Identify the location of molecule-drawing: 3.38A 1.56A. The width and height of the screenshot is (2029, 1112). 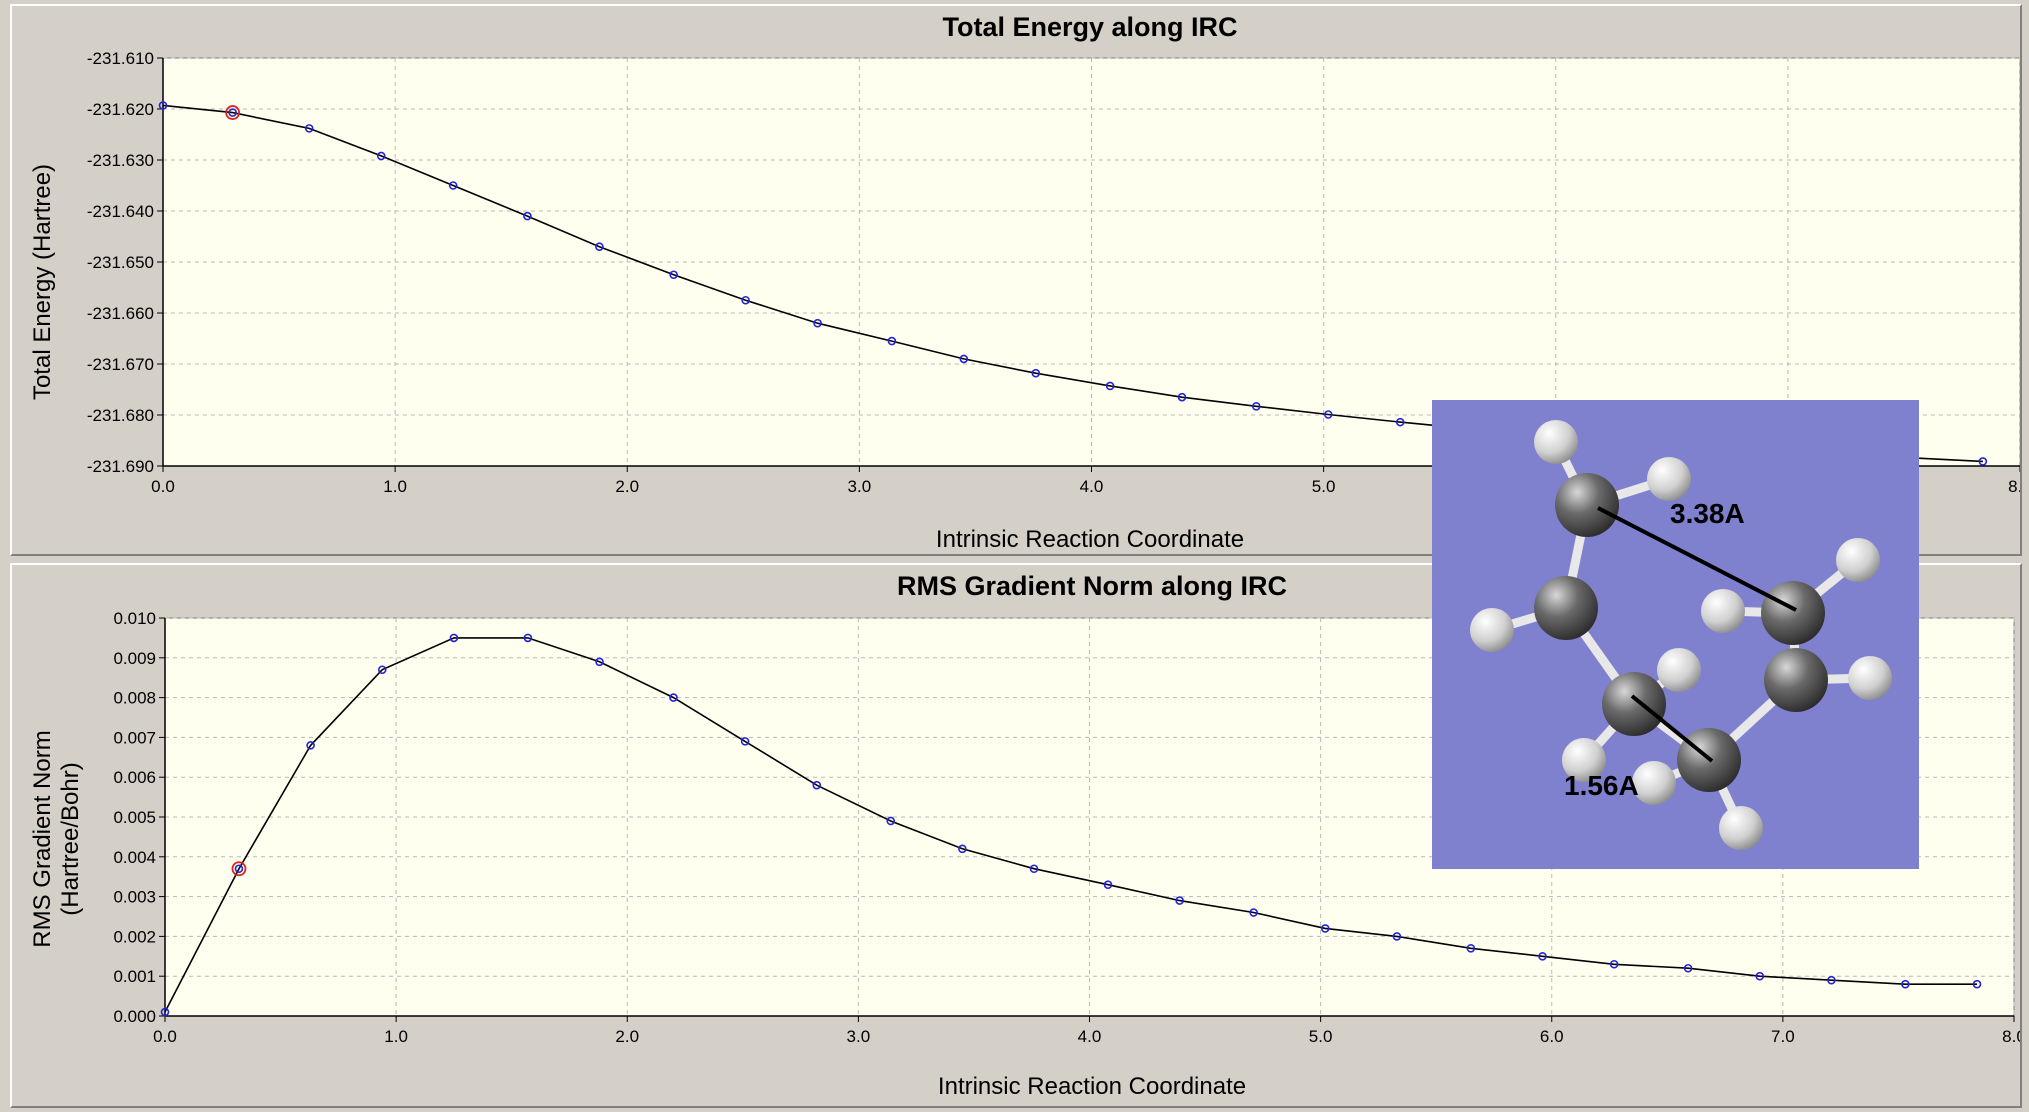
(1681, 635).